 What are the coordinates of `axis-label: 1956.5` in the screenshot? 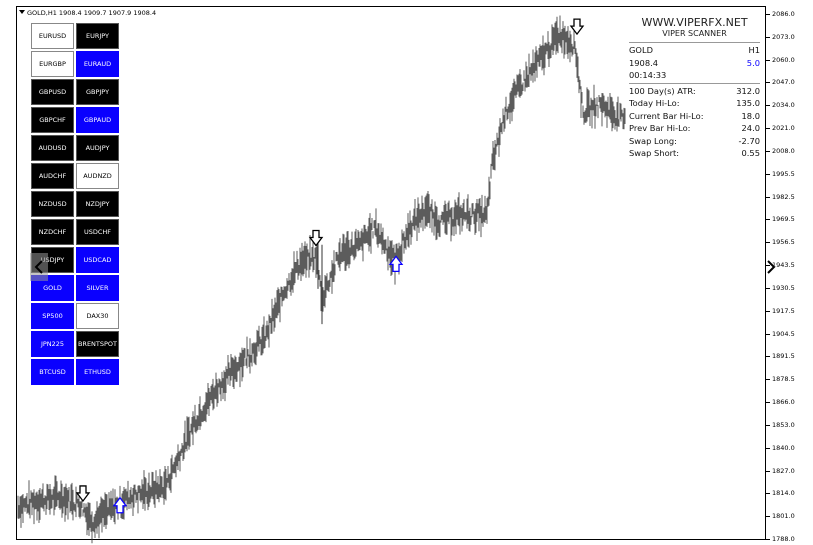 It's located at (783, 242).